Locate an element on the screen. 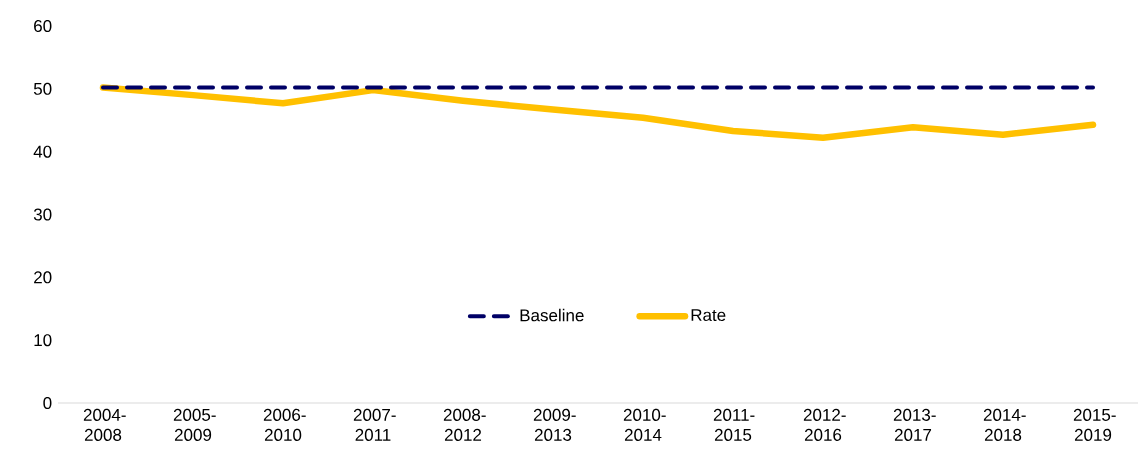  x-tick-label: 2012-2016 is located at coordinates (824, 424).